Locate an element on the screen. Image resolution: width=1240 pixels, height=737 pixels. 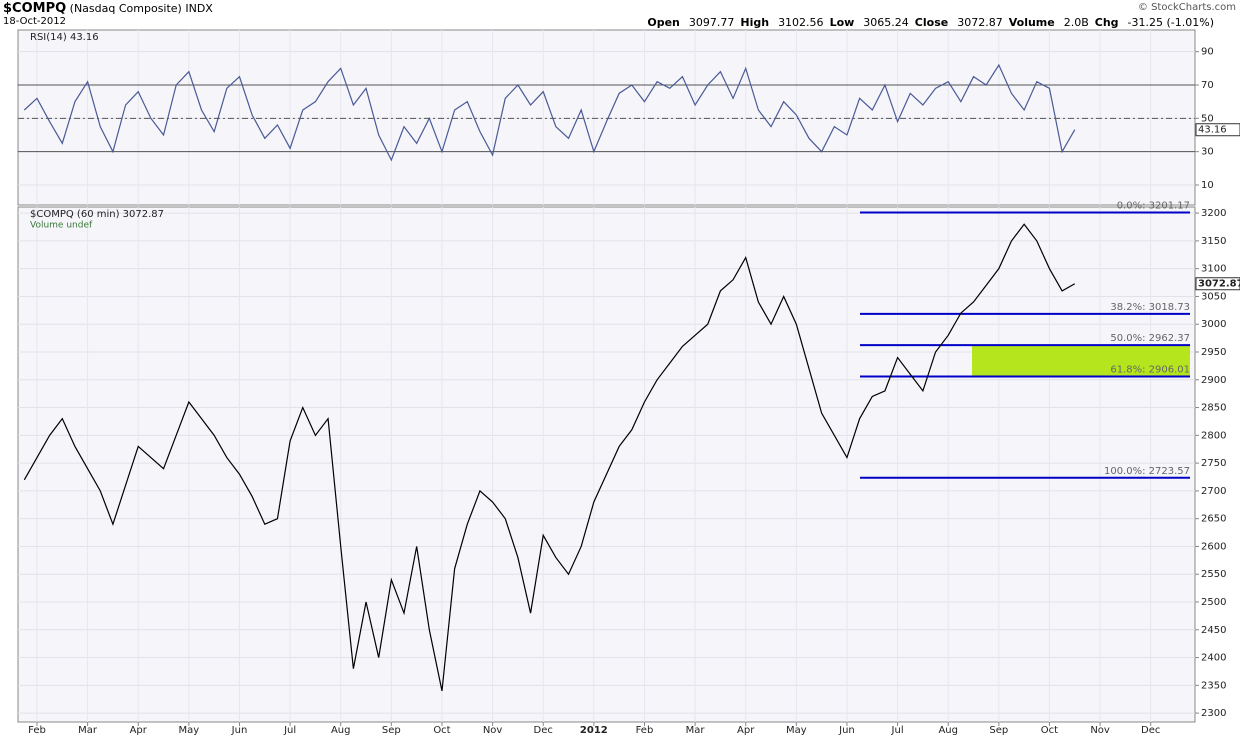
copyright: © StockCharts.com is located at coordinates (1186, 7).